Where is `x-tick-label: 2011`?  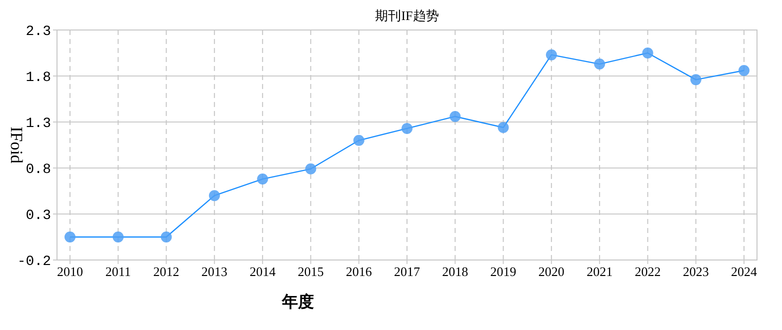
x-tick-label: 2011 is located at coordinates (118, 271).